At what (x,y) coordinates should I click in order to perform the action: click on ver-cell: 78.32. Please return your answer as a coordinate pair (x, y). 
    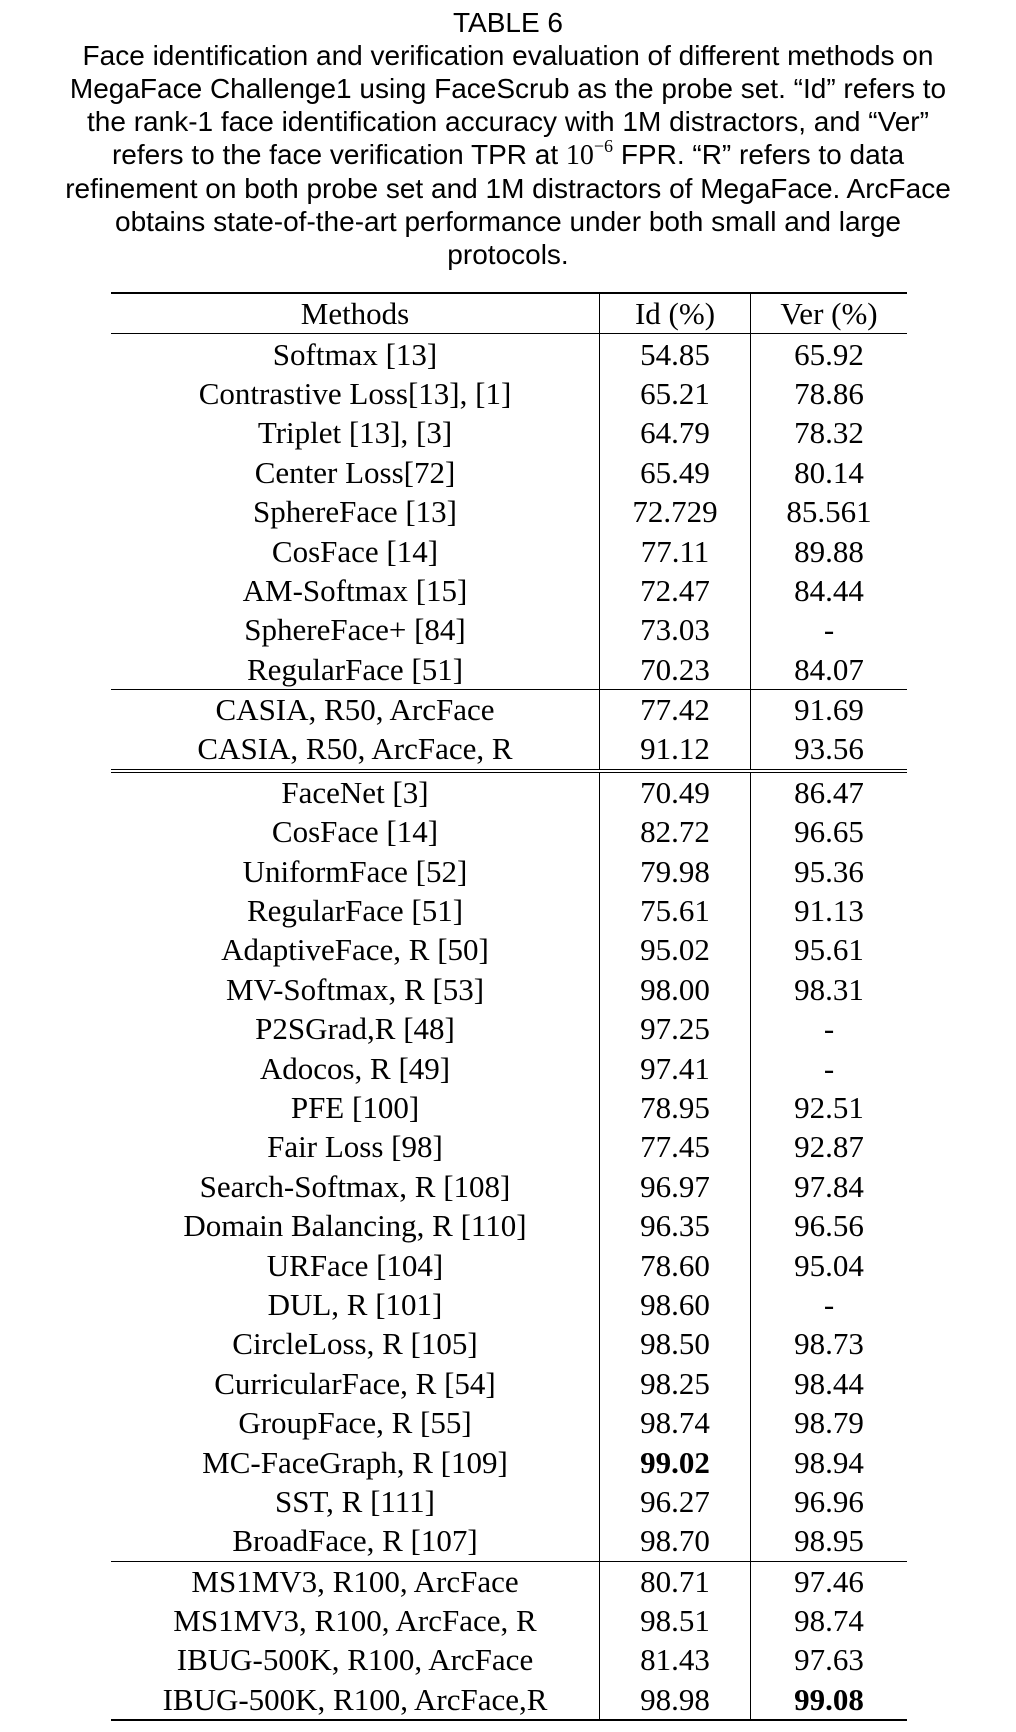
    Looking at the image, I should click on (829, 433).